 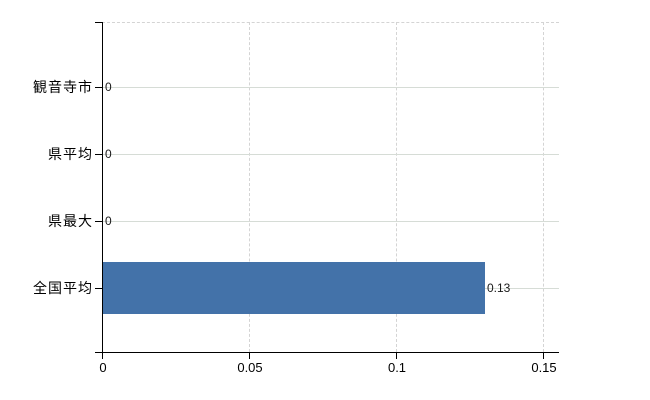 What do you see at coordinates (102, 187) in the screenshot?
I see `y-axis` at bounding box center [102, 187].